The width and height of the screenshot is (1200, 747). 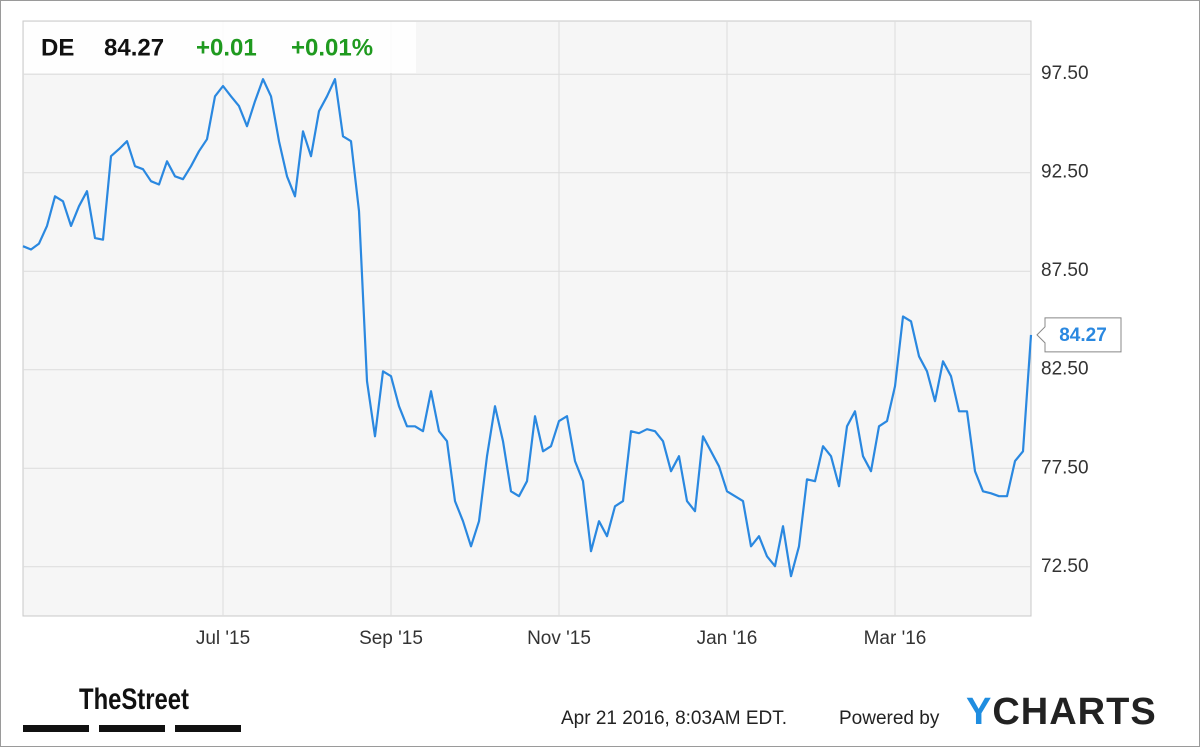 I want to click on last-value-box, so click(x=1079, y=335).